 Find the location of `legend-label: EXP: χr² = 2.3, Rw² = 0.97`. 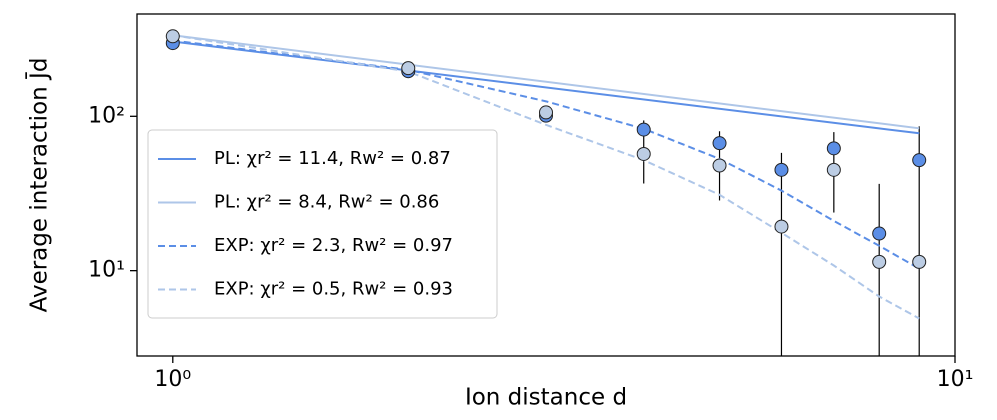

legend-label: EXP: χr² = 2.3, Rw² = 0.97 is located at coordinates (333, 245).